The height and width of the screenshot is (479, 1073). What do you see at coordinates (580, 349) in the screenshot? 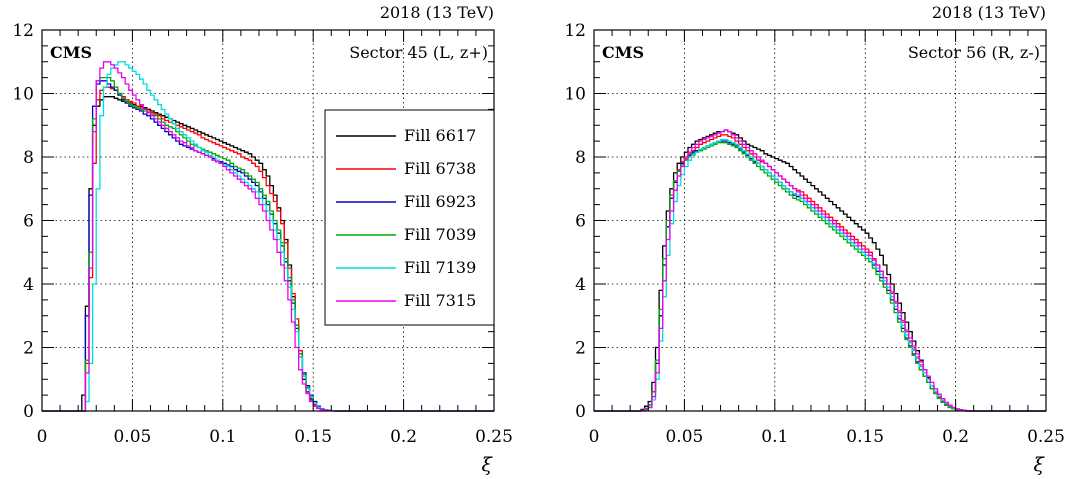
I see `right-y-tick-label: 2` at bounding box center [580, 349].